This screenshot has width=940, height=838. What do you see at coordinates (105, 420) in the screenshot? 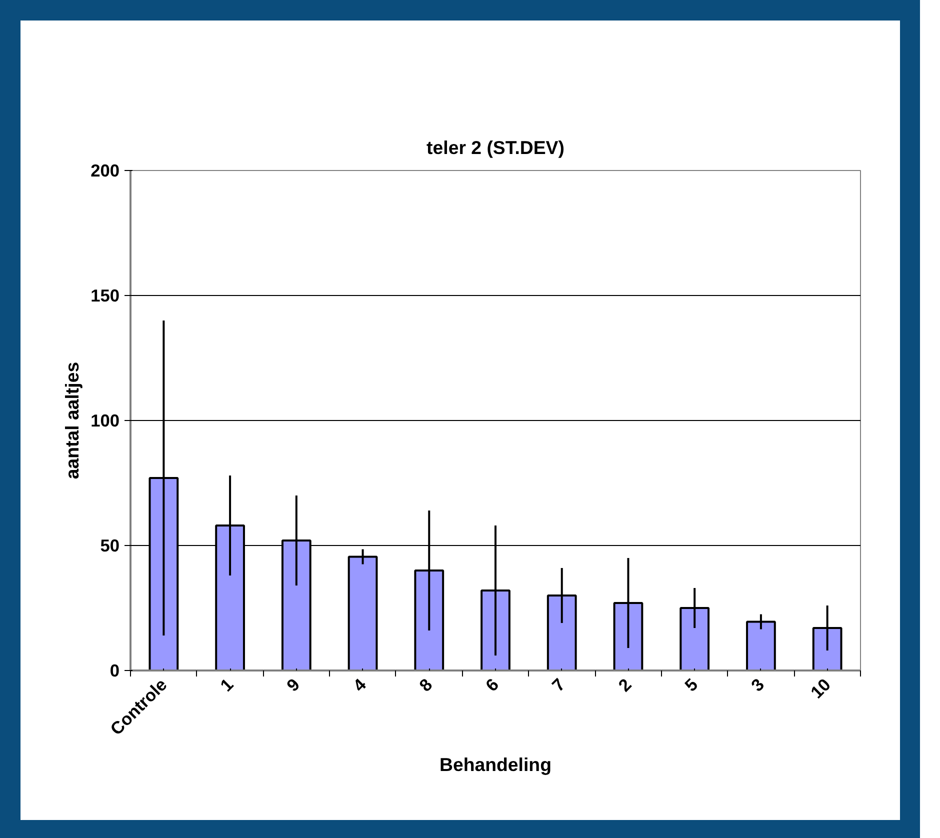
I see `y-tick-label: 100` at bounding box center [105, 420].